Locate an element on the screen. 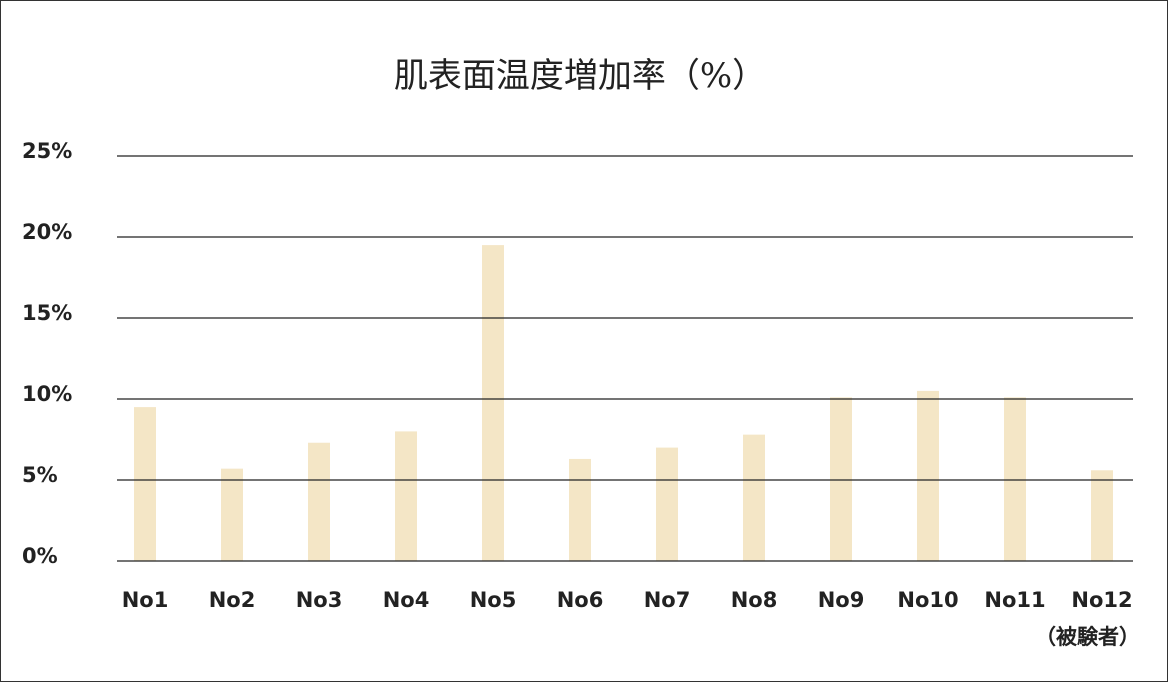 This screenshot has height=682, width=1168. x-tick-label: No1 is located at coordinates (145, 600).